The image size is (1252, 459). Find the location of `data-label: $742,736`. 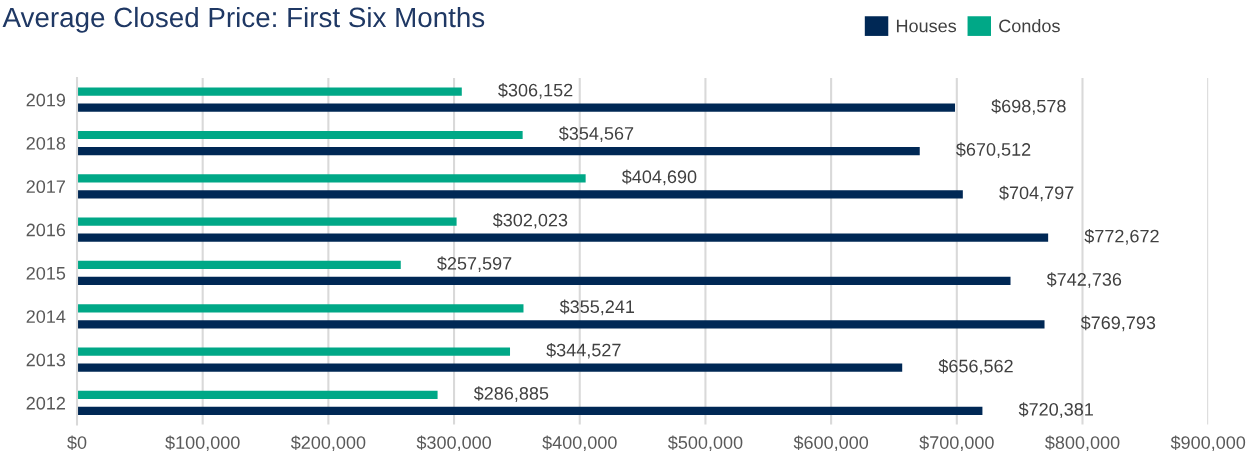

data-label: $742,736 is located at coordinates (1084, 280).